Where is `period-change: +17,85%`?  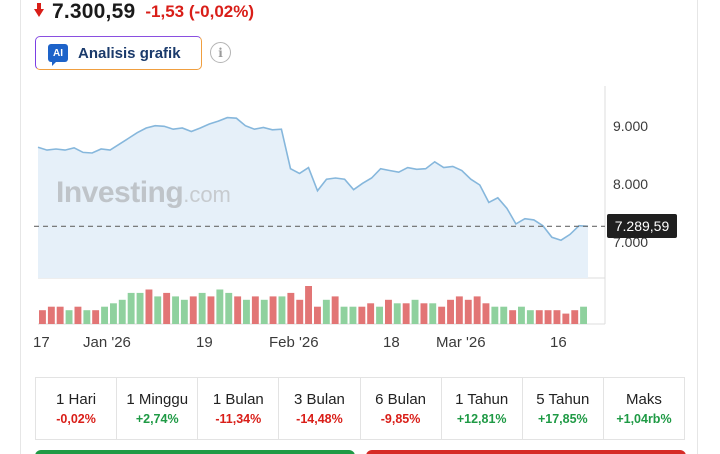
period-change: +17,85% is located at coordinates (562, 419).